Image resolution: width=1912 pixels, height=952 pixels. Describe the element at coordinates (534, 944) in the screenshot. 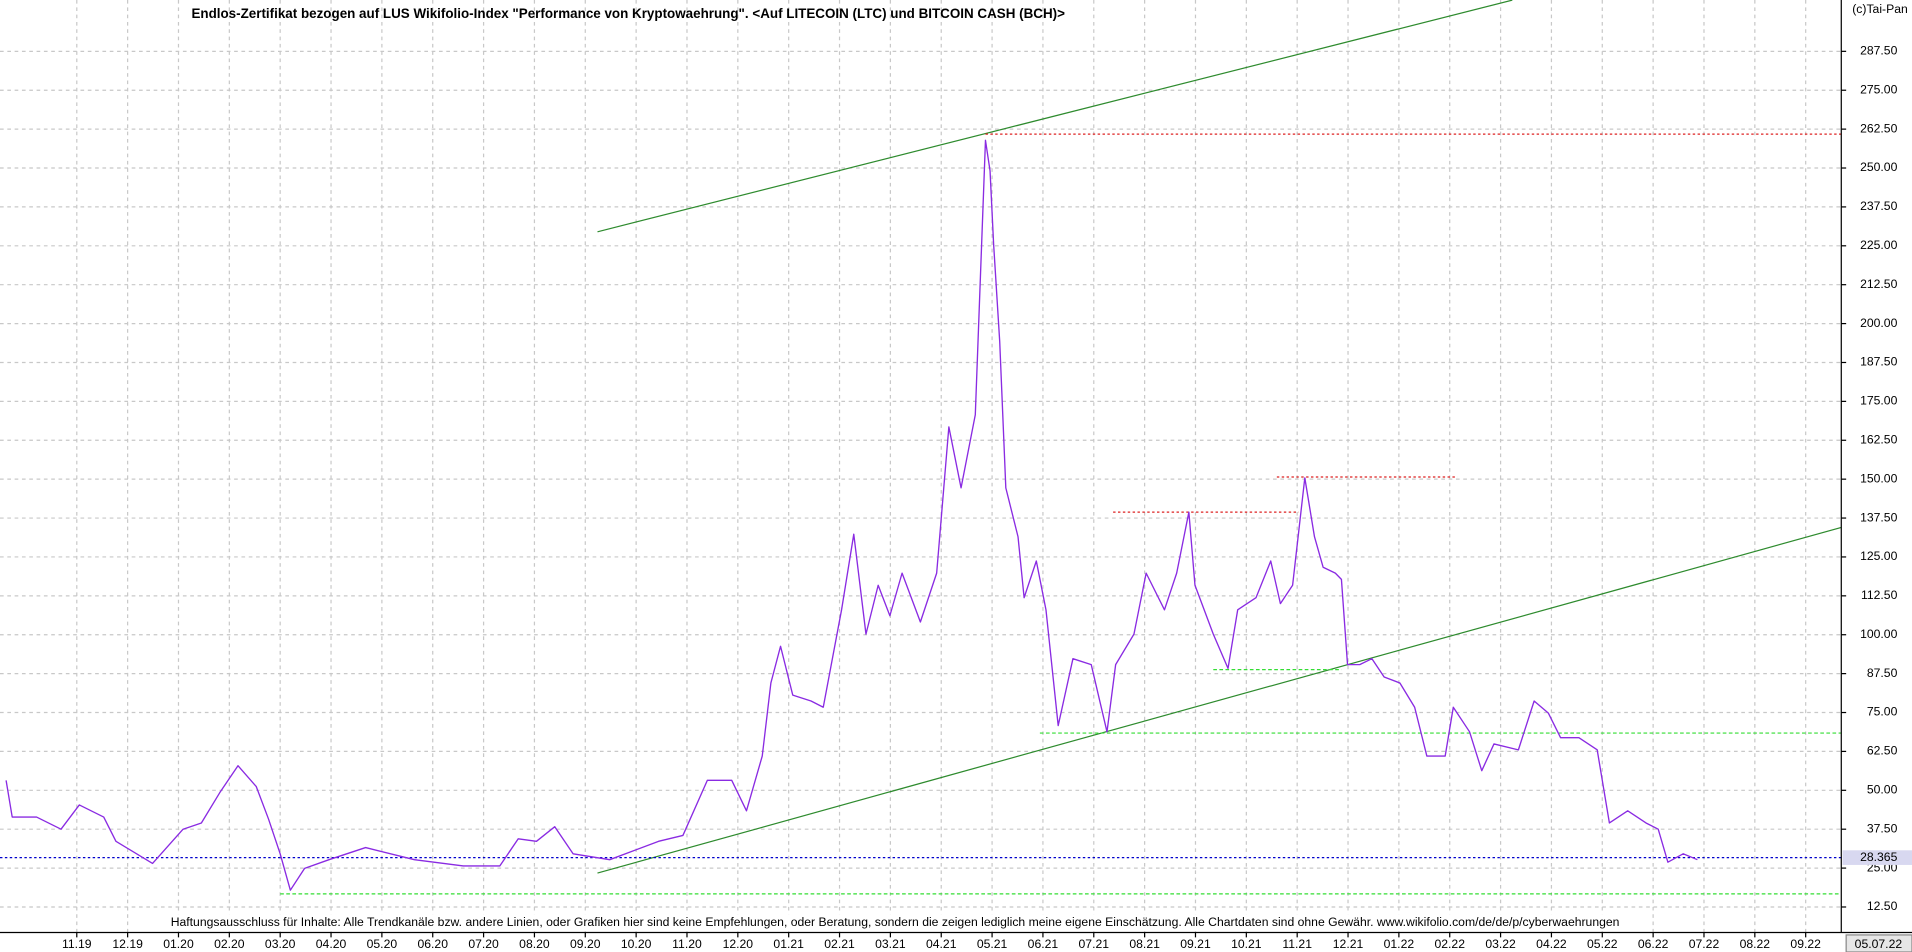

I see `x-tick-label: 08.20` at that location.